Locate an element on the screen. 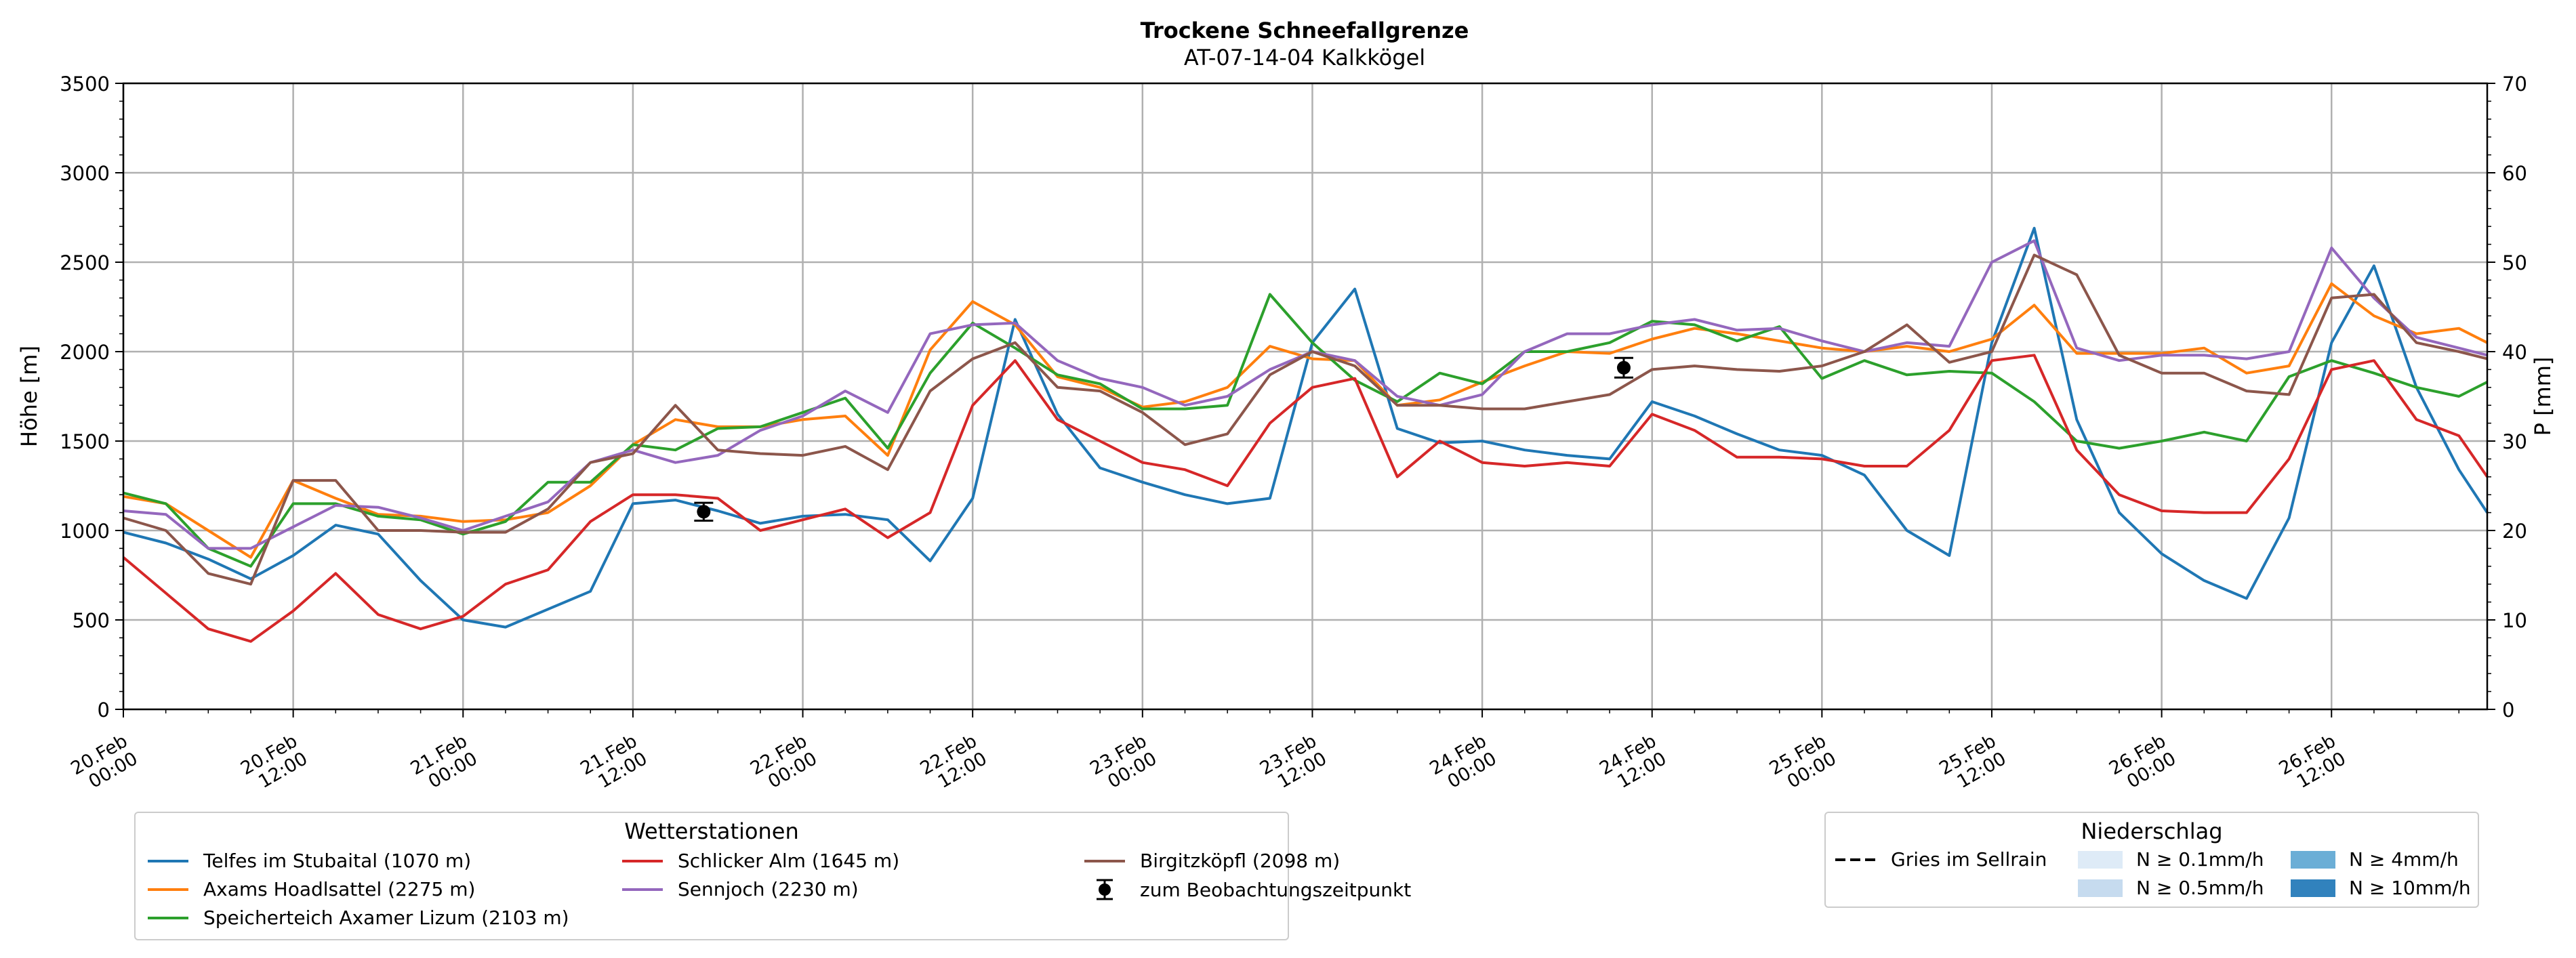 The image size is (2576, 958). x-tick-label: 22.Feb12:00 is located at coordinates (954, 763).